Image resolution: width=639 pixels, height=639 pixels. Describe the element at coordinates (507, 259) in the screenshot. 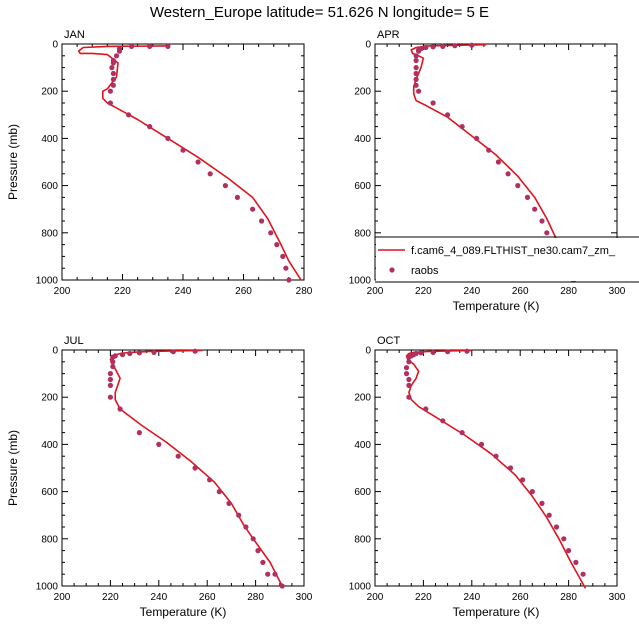

I see `legend-background` at that location.